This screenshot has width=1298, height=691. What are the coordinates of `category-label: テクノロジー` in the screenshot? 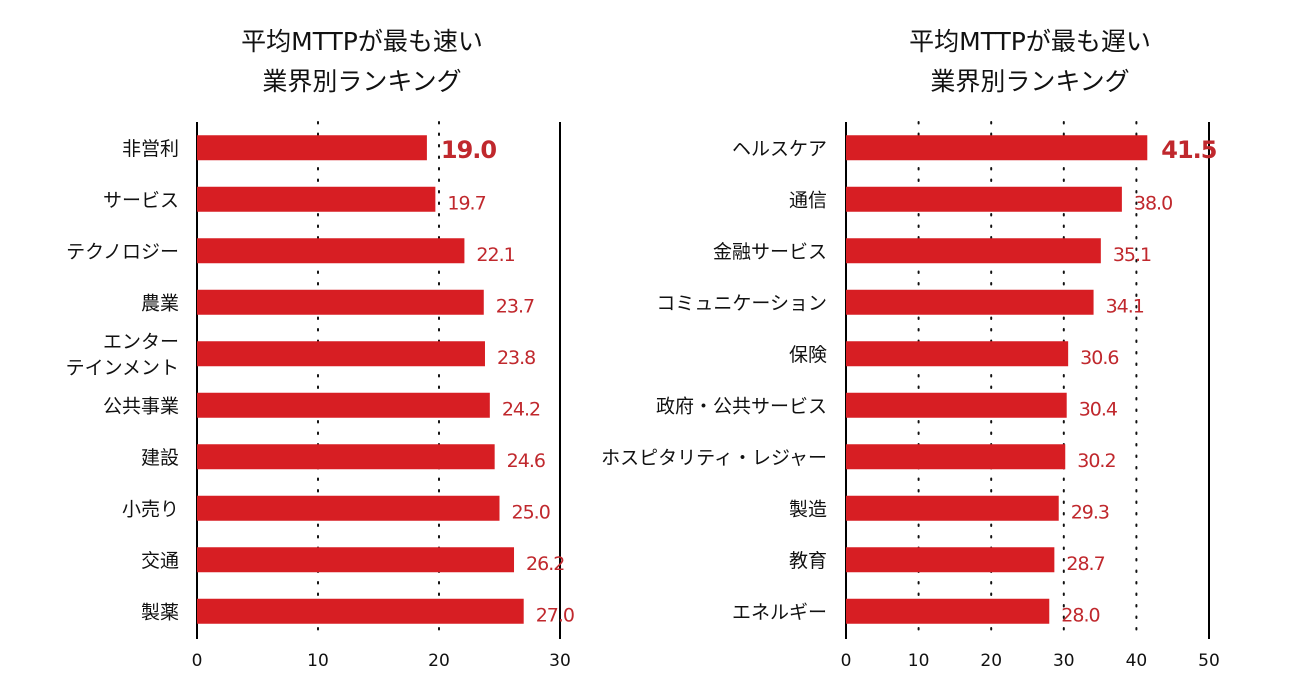 It's located at (122, 252).